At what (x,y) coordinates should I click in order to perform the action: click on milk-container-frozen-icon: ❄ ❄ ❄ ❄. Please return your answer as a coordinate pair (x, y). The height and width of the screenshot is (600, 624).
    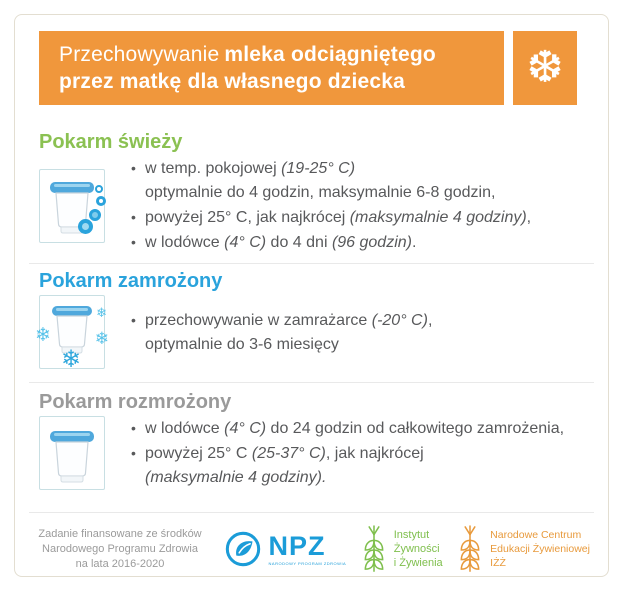
    Looking at the image, I should click on (72, 334).